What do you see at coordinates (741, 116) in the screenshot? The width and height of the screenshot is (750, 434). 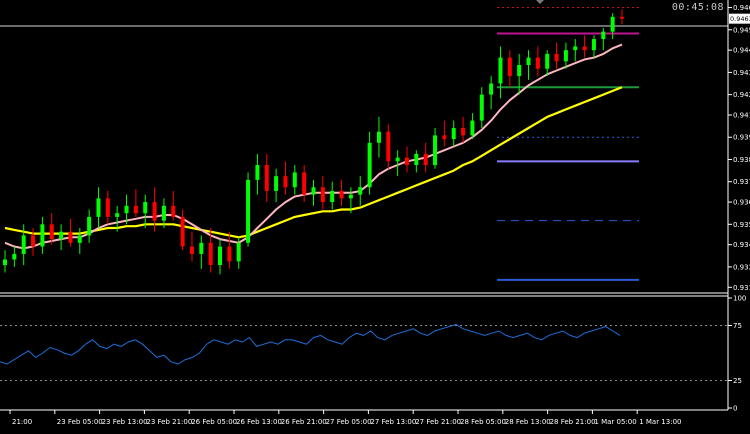 I see `price-tick-label: 0.9411` at bounding box center [741, 116].